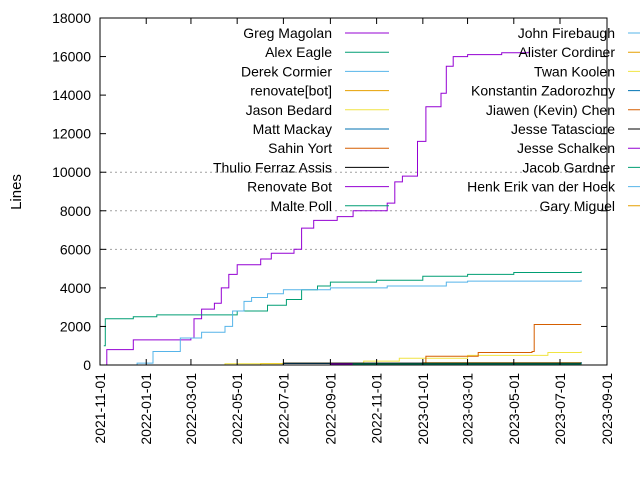 Image resolution: width=640 pixels, height=480 pixels. Describe the element at coordinates (146, 409) in the screenshot. I see `x-tick-label: 2022-01-01` at that location.